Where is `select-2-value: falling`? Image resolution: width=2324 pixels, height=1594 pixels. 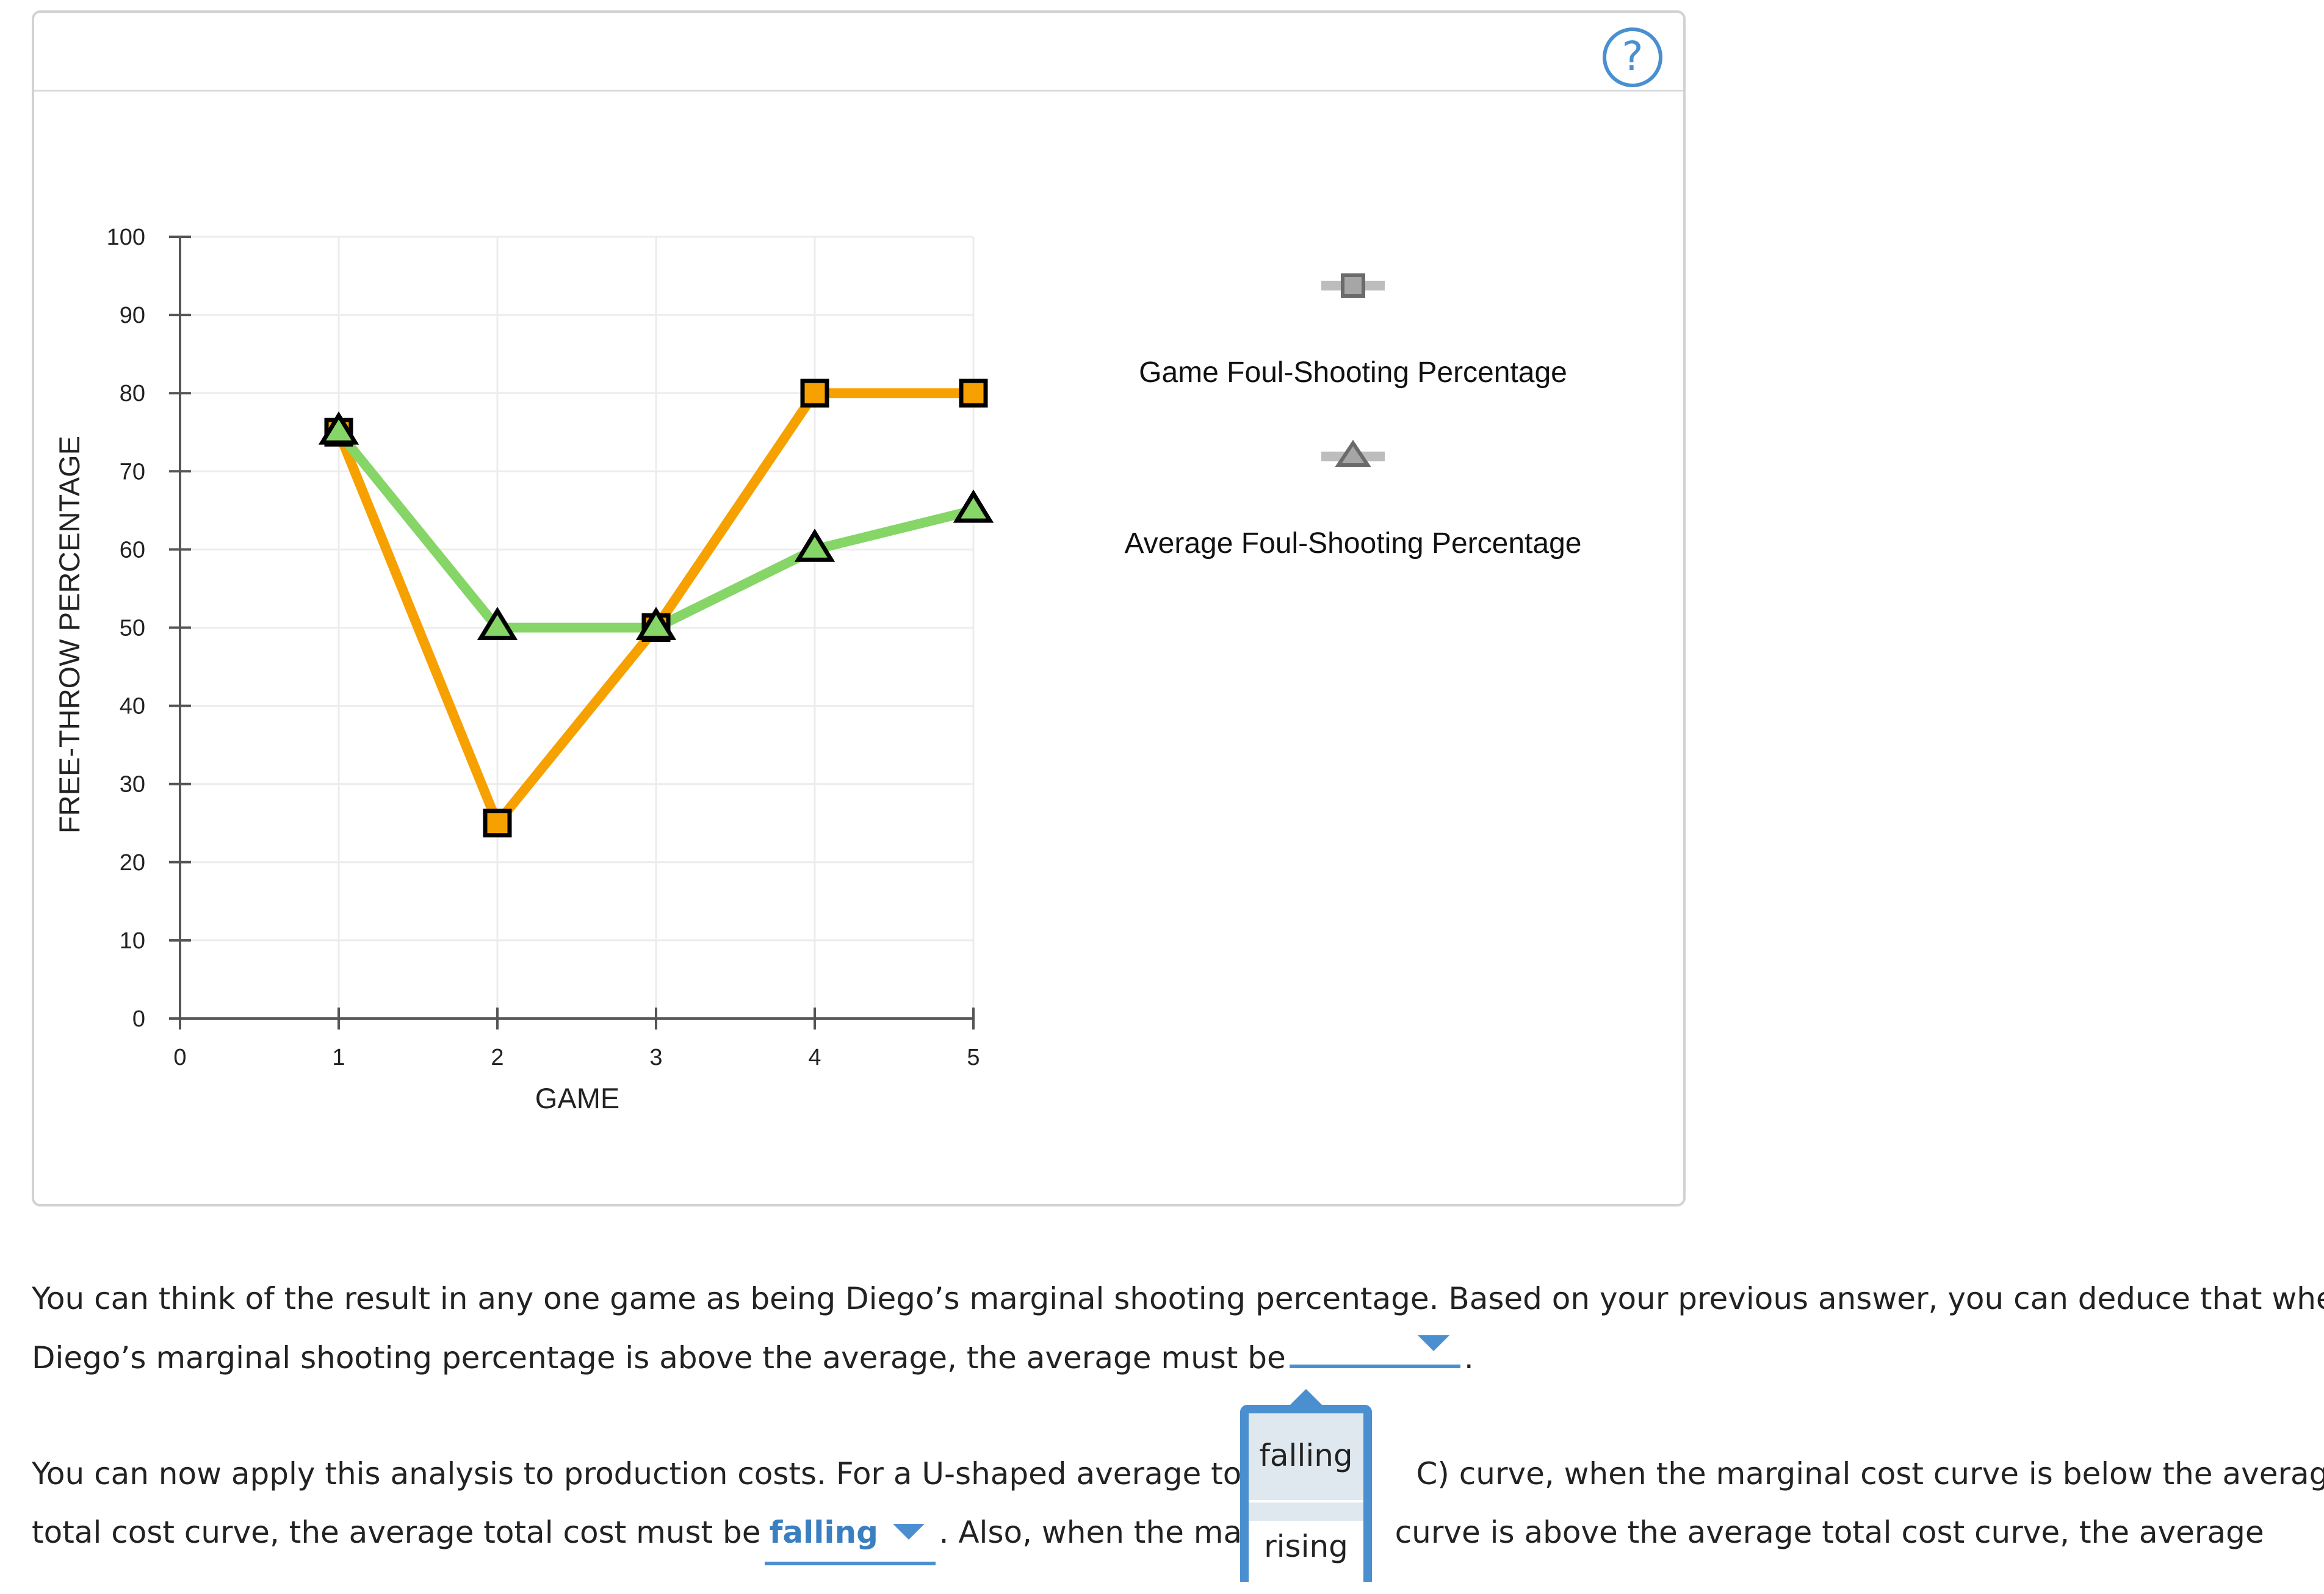
select-2-value: falling is located at coordinates (823, 1532).